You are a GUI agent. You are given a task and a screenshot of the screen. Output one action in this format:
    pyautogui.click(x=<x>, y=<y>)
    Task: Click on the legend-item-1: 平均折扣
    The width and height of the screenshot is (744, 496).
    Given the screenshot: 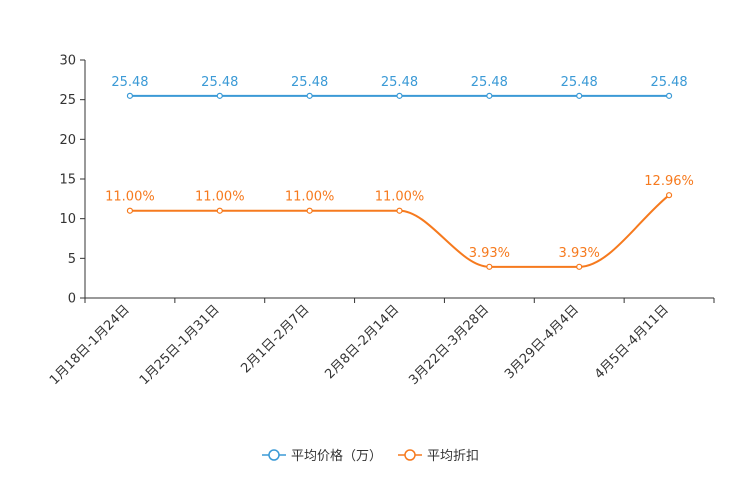 What is the action you would take?
    pyautogui.click(x=438, y=456)
    